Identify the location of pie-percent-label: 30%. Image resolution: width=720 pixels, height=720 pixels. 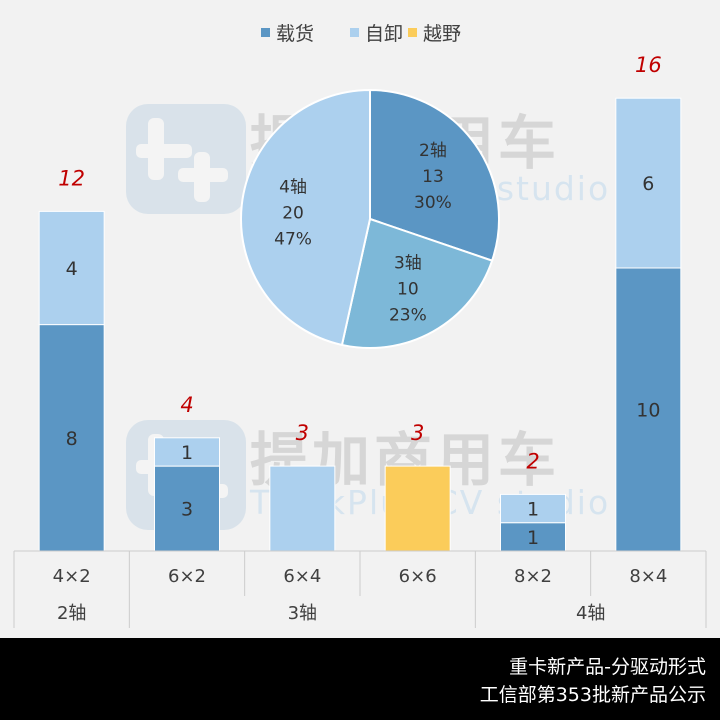
(433, 203).